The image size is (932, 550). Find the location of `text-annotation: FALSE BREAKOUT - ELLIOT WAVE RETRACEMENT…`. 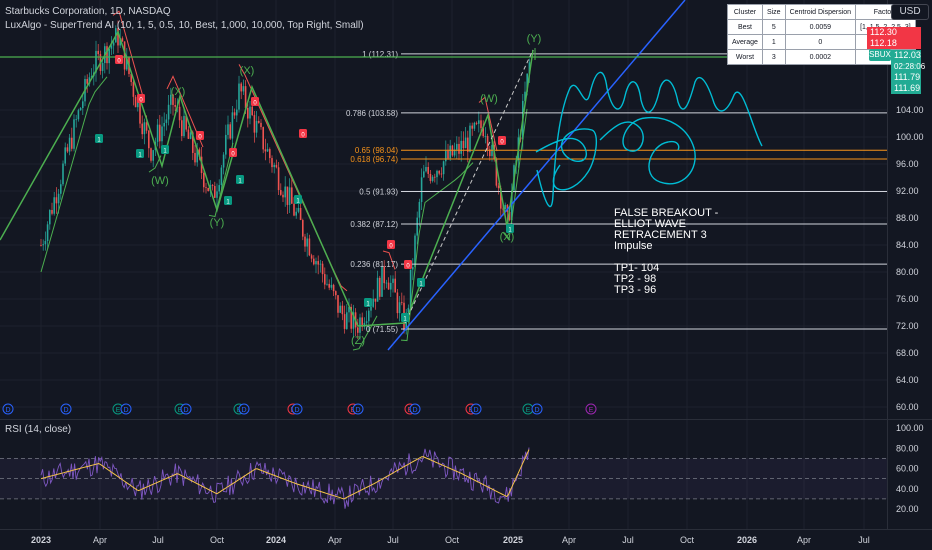

text-annotation: FALSE BREAKOUT - ELLIOT WAVE RETRACEMENT… is located at coordinates (666, 252).